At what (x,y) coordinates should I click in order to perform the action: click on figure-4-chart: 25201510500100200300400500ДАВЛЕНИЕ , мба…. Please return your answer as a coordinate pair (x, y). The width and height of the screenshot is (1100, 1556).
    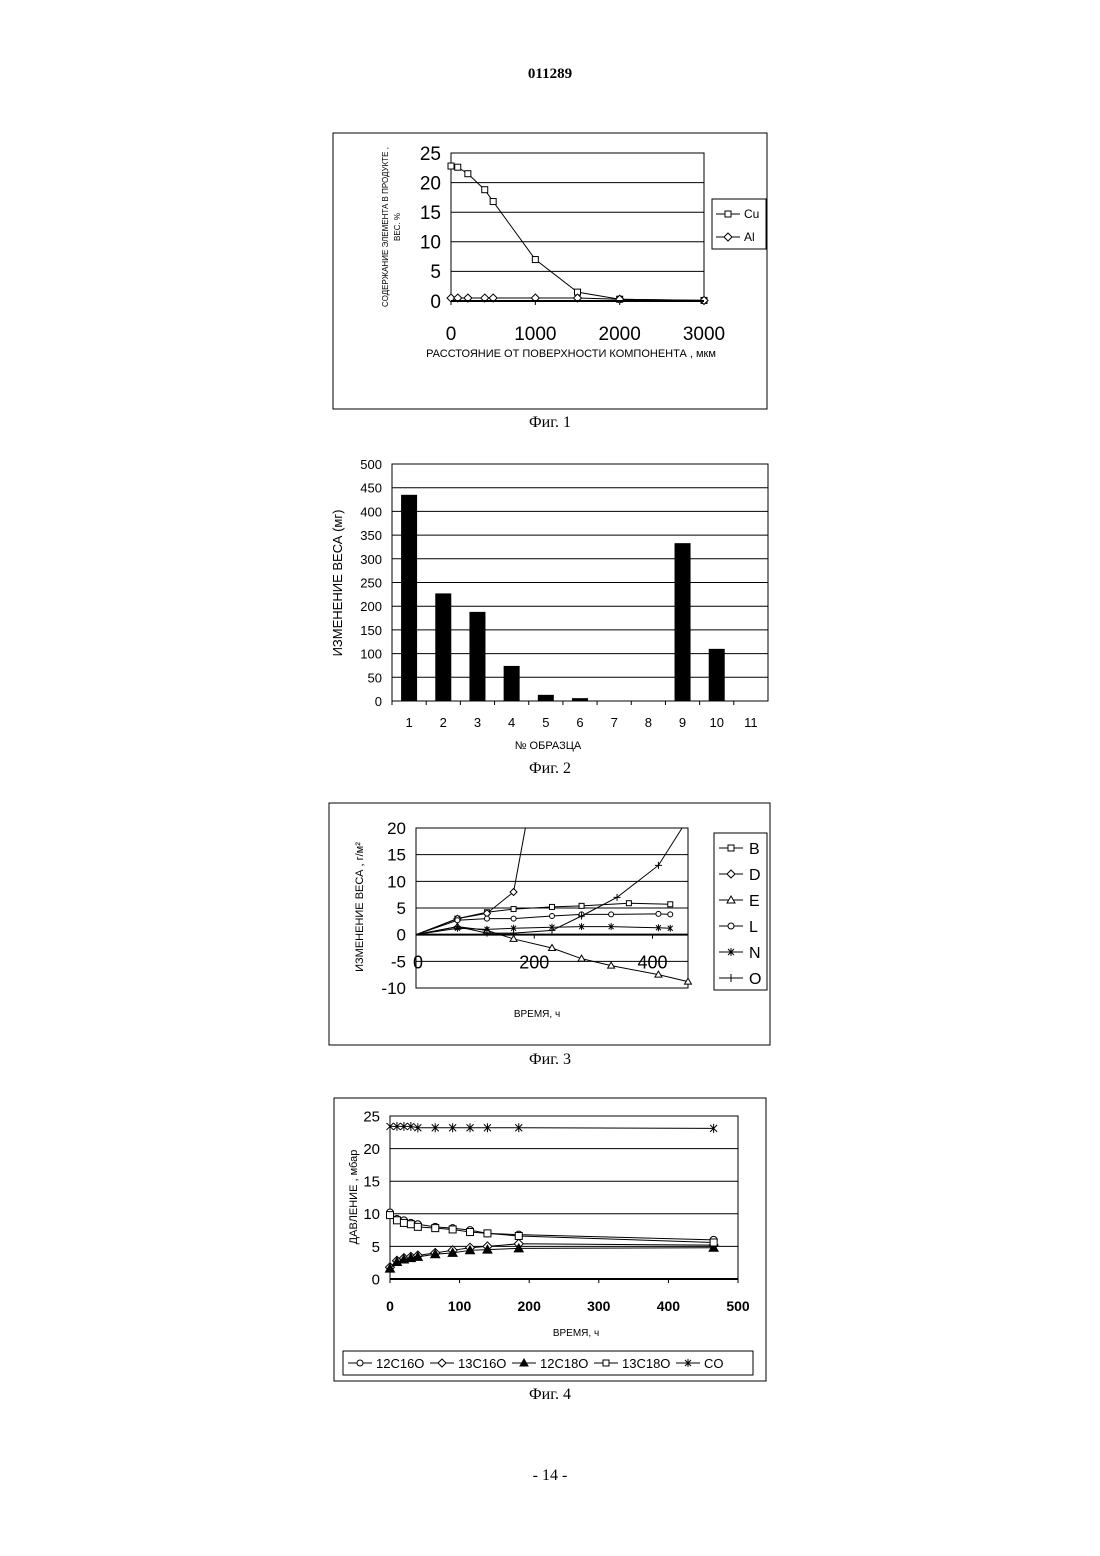
    Looking at the image, I should click on (550, 1239).